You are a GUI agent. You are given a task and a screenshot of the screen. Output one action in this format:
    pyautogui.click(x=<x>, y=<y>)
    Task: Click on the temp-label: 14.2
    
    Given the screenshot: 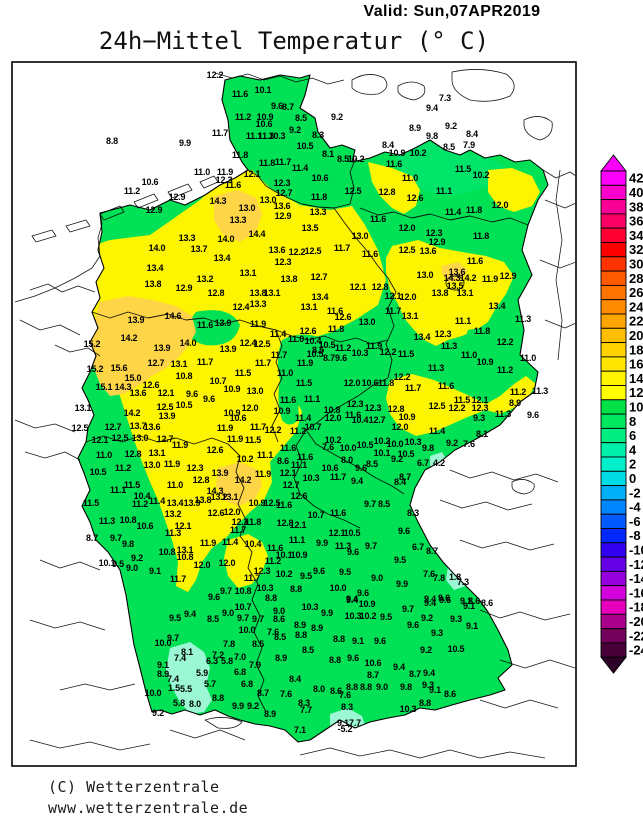 What is the action you would take?
    pyautogui.click(x=468, y=278)
    